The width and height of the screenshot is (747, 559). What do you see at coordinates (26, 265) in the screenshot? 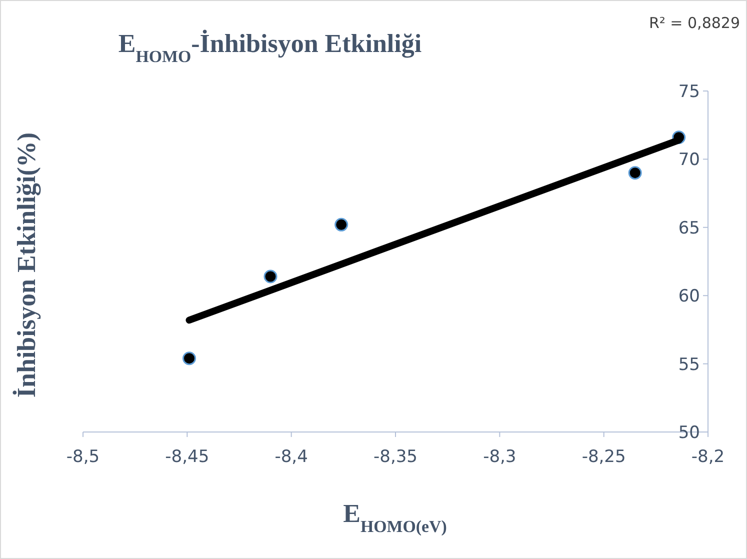
I see `y-axis-title: İnhibisyon Etkinliği(%)` at bounding box center [26, 265].